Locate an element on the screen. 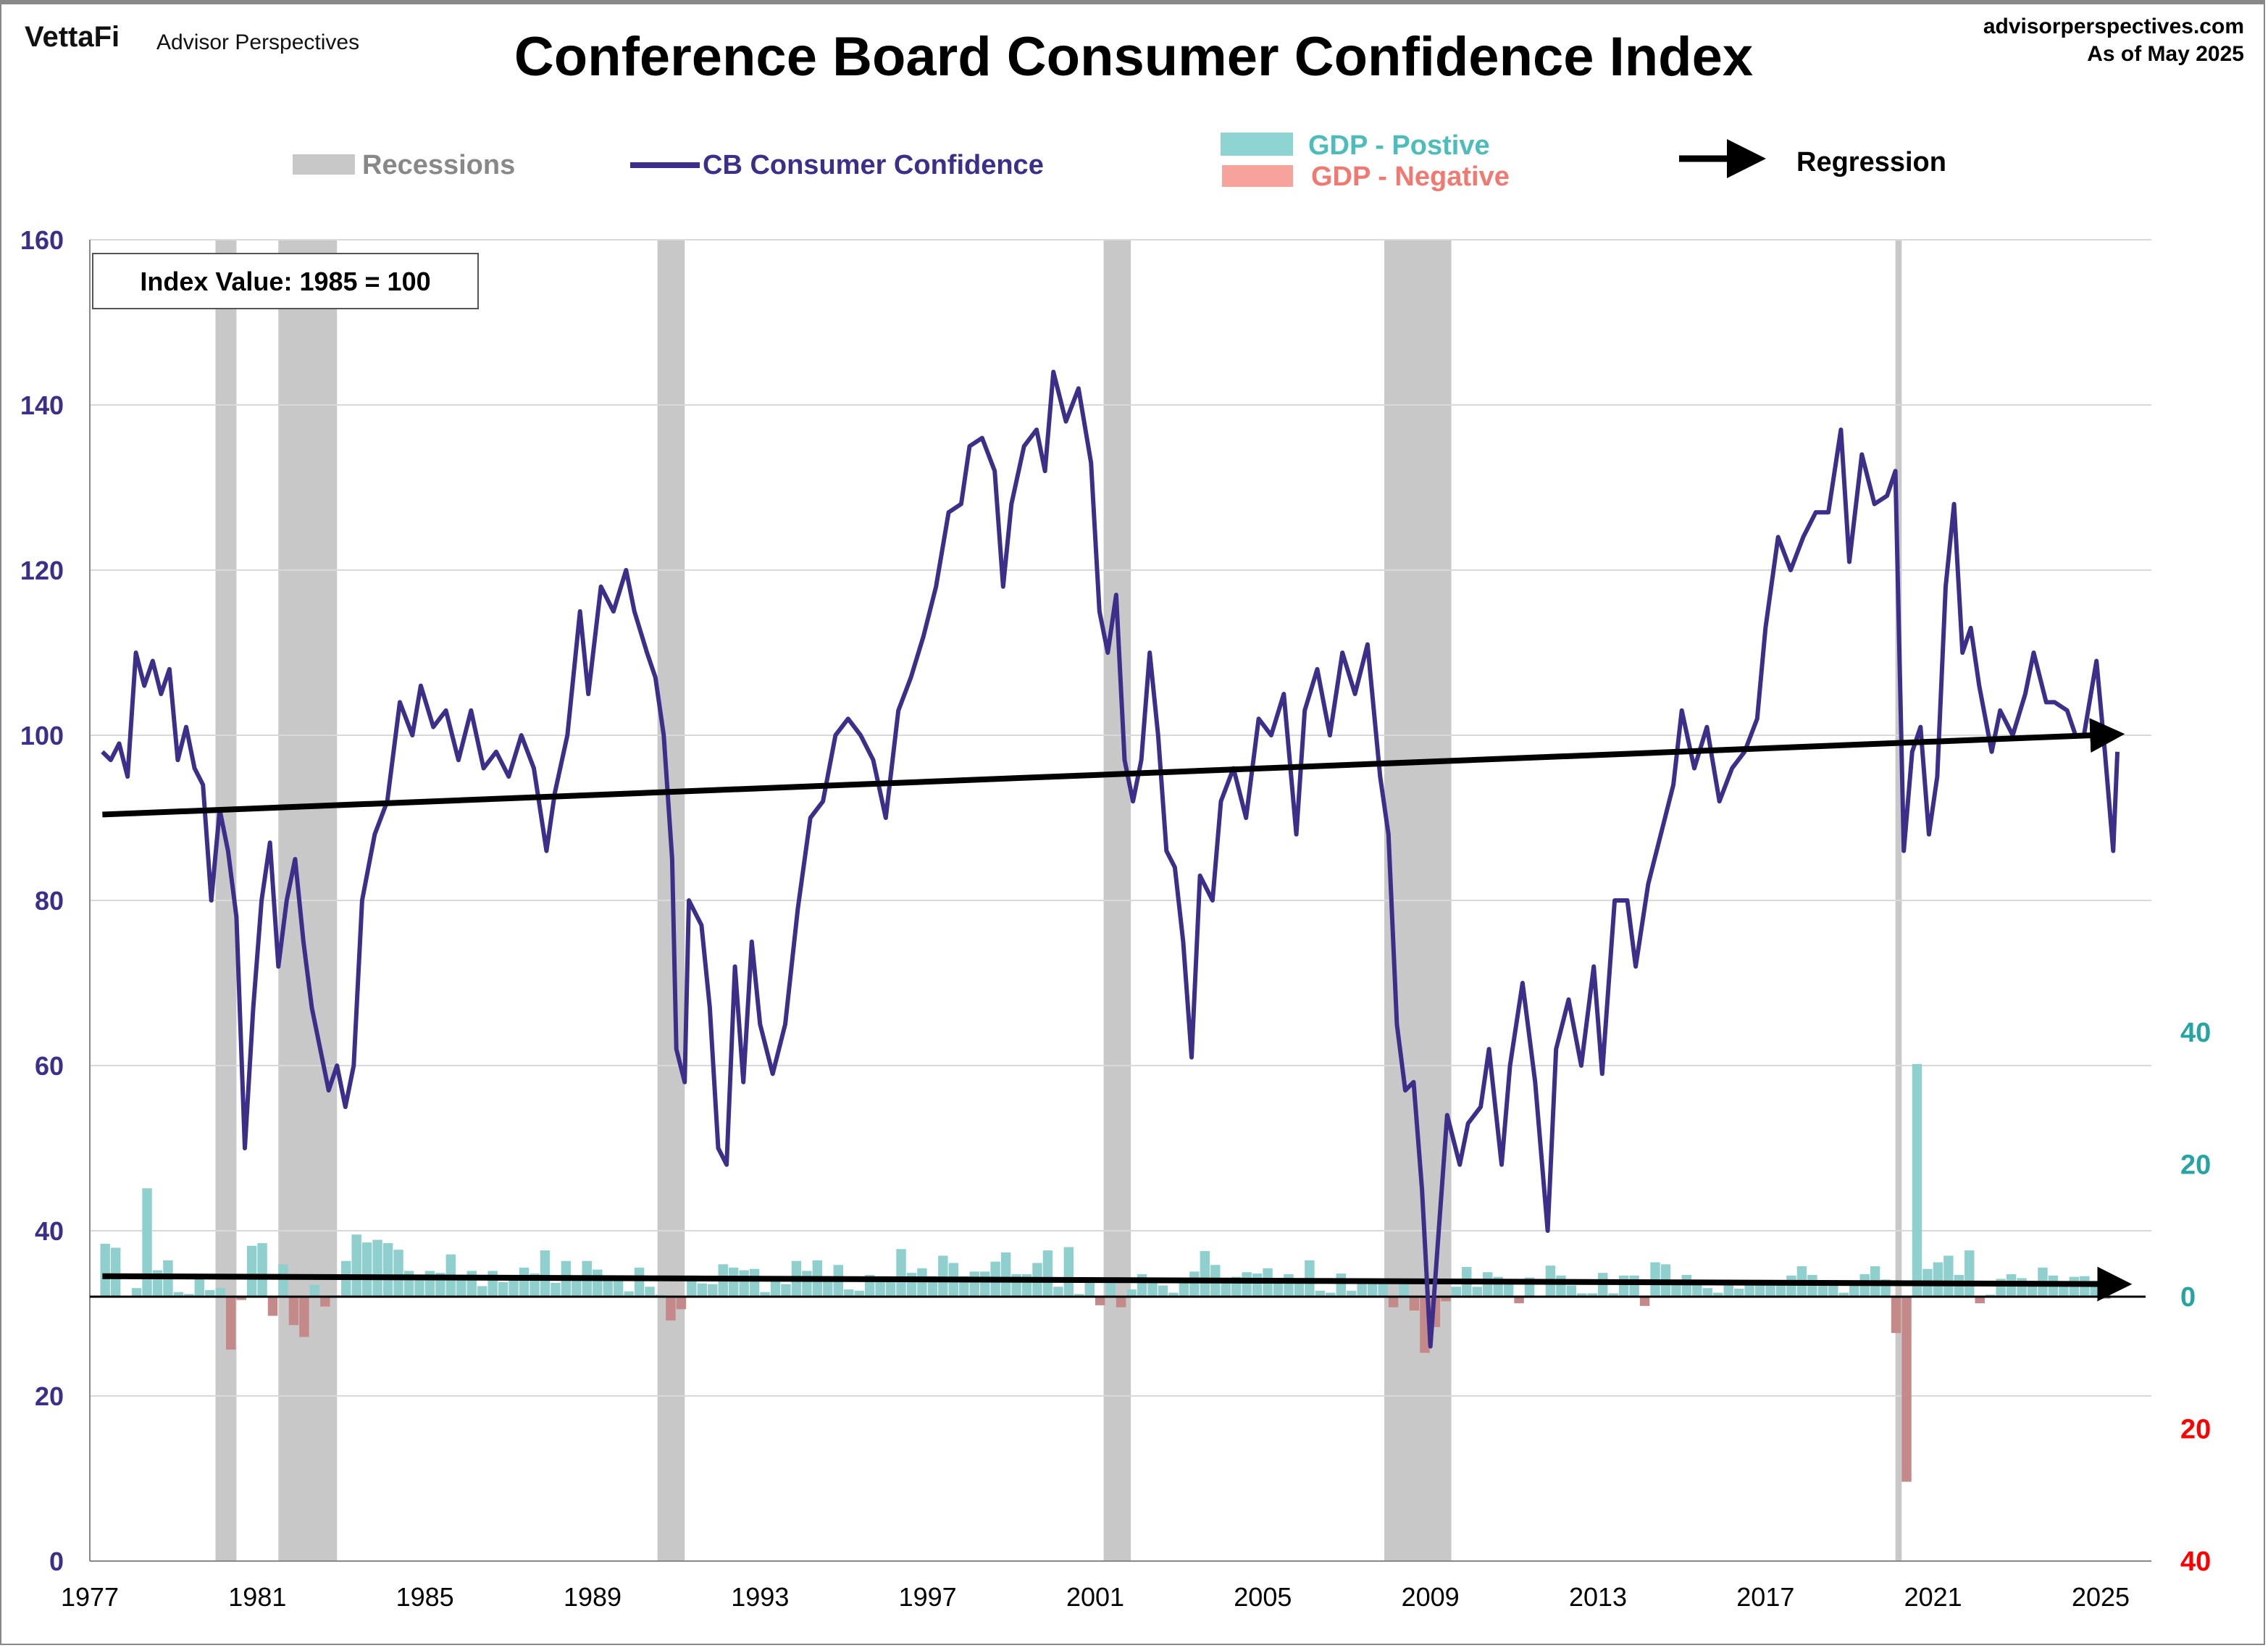 The width and height of the screenshot is (2268, 1648). x-tick-label: 1997 is located at coordinates (928, 1597).